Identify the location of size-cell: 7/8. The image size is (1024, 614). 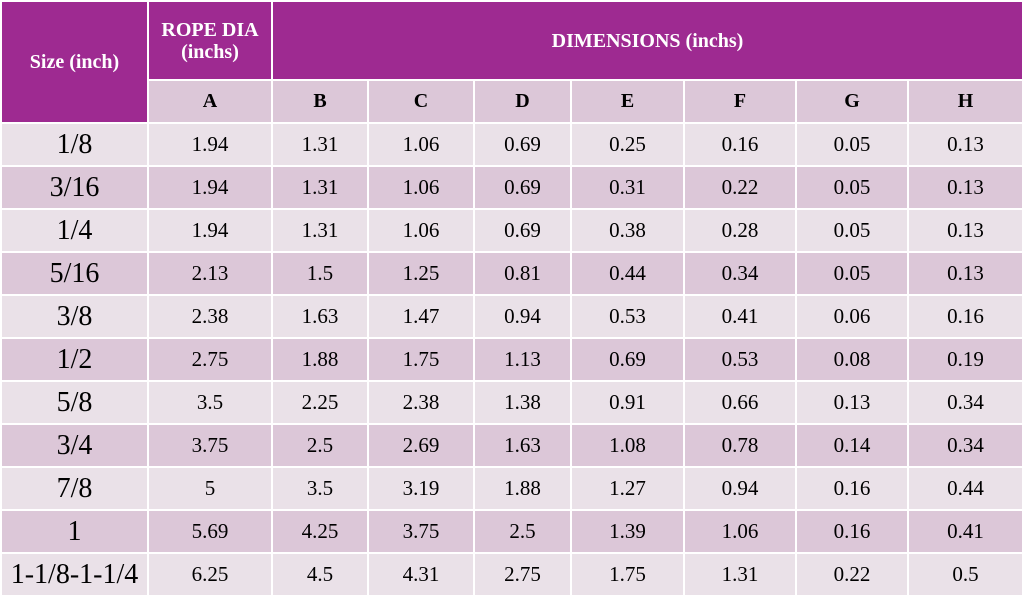
(74, 488).